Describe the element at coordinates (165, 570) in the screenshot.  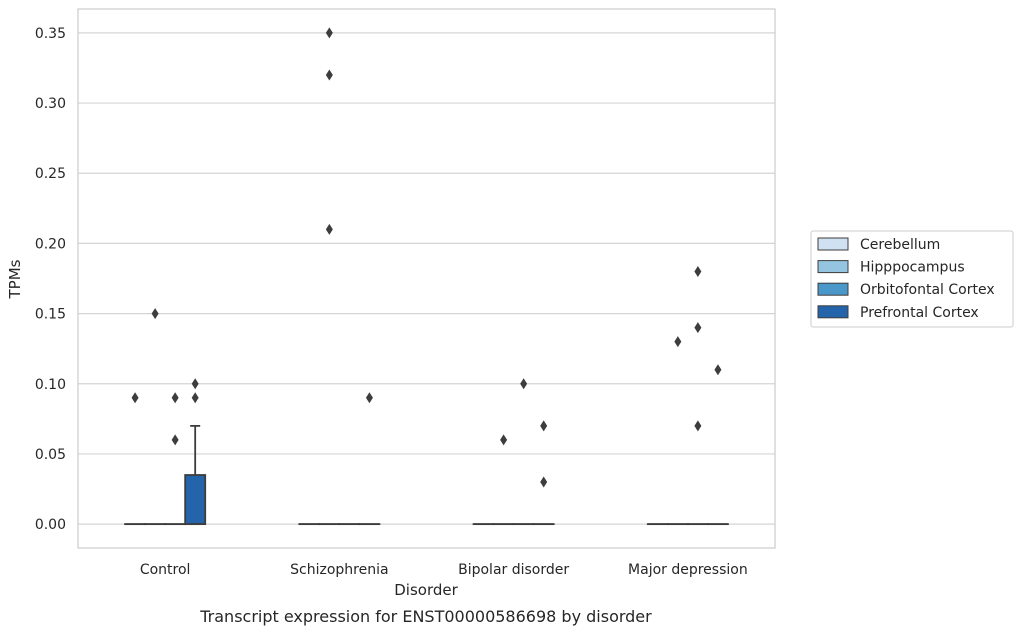
I see `x-tick-label: Control` at that location.